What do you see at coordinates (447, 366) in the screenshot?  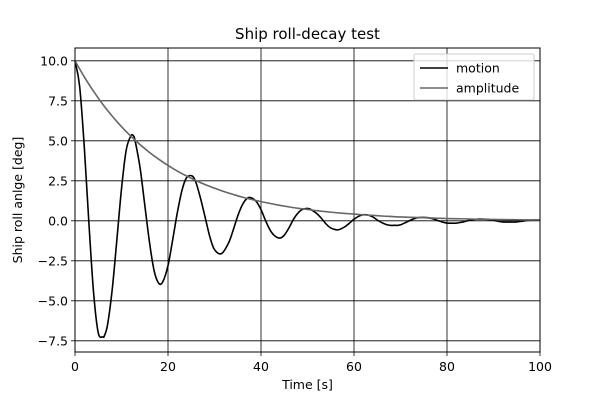 I see `x-tick-label: 80` at bounding box center [447, 366].